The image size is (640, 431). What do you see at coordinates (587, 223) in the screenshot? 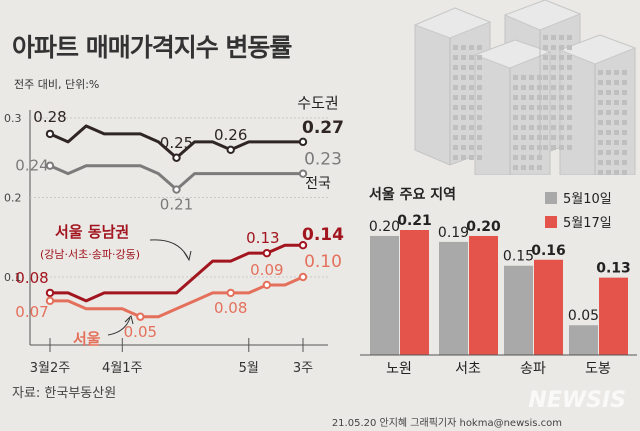
I see `legend-label: 5월17일` at bounding box center [587, 223].